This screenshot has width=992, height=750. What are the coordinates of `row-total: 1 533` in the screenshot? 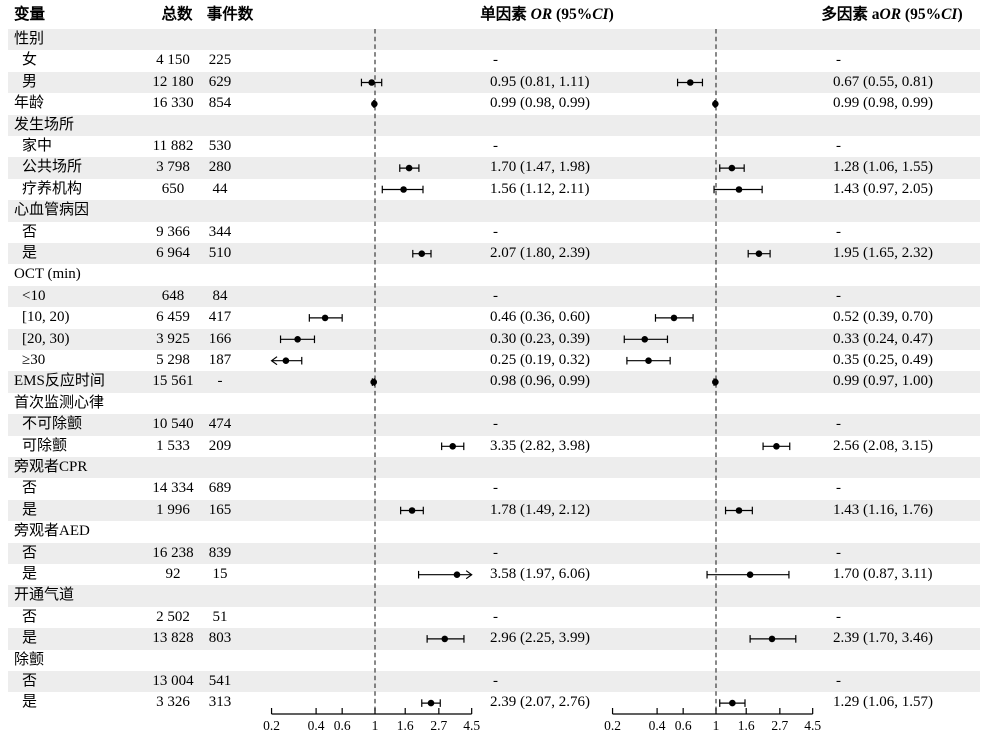 It's located at (173, 445).